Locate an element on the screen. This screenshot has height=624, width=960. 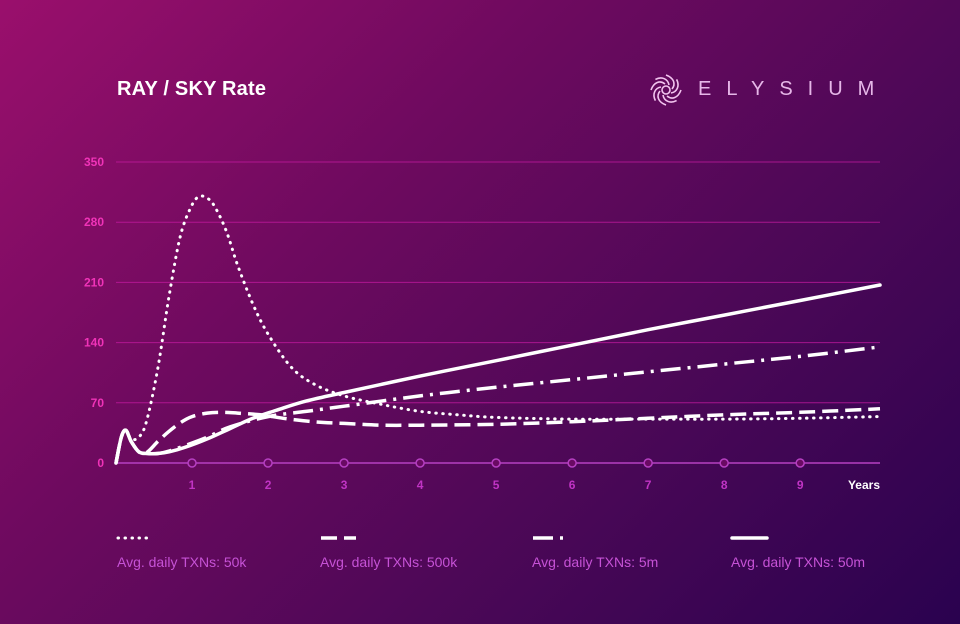
brand-logo: ELYSIUM is located at coordinates (768, 90).